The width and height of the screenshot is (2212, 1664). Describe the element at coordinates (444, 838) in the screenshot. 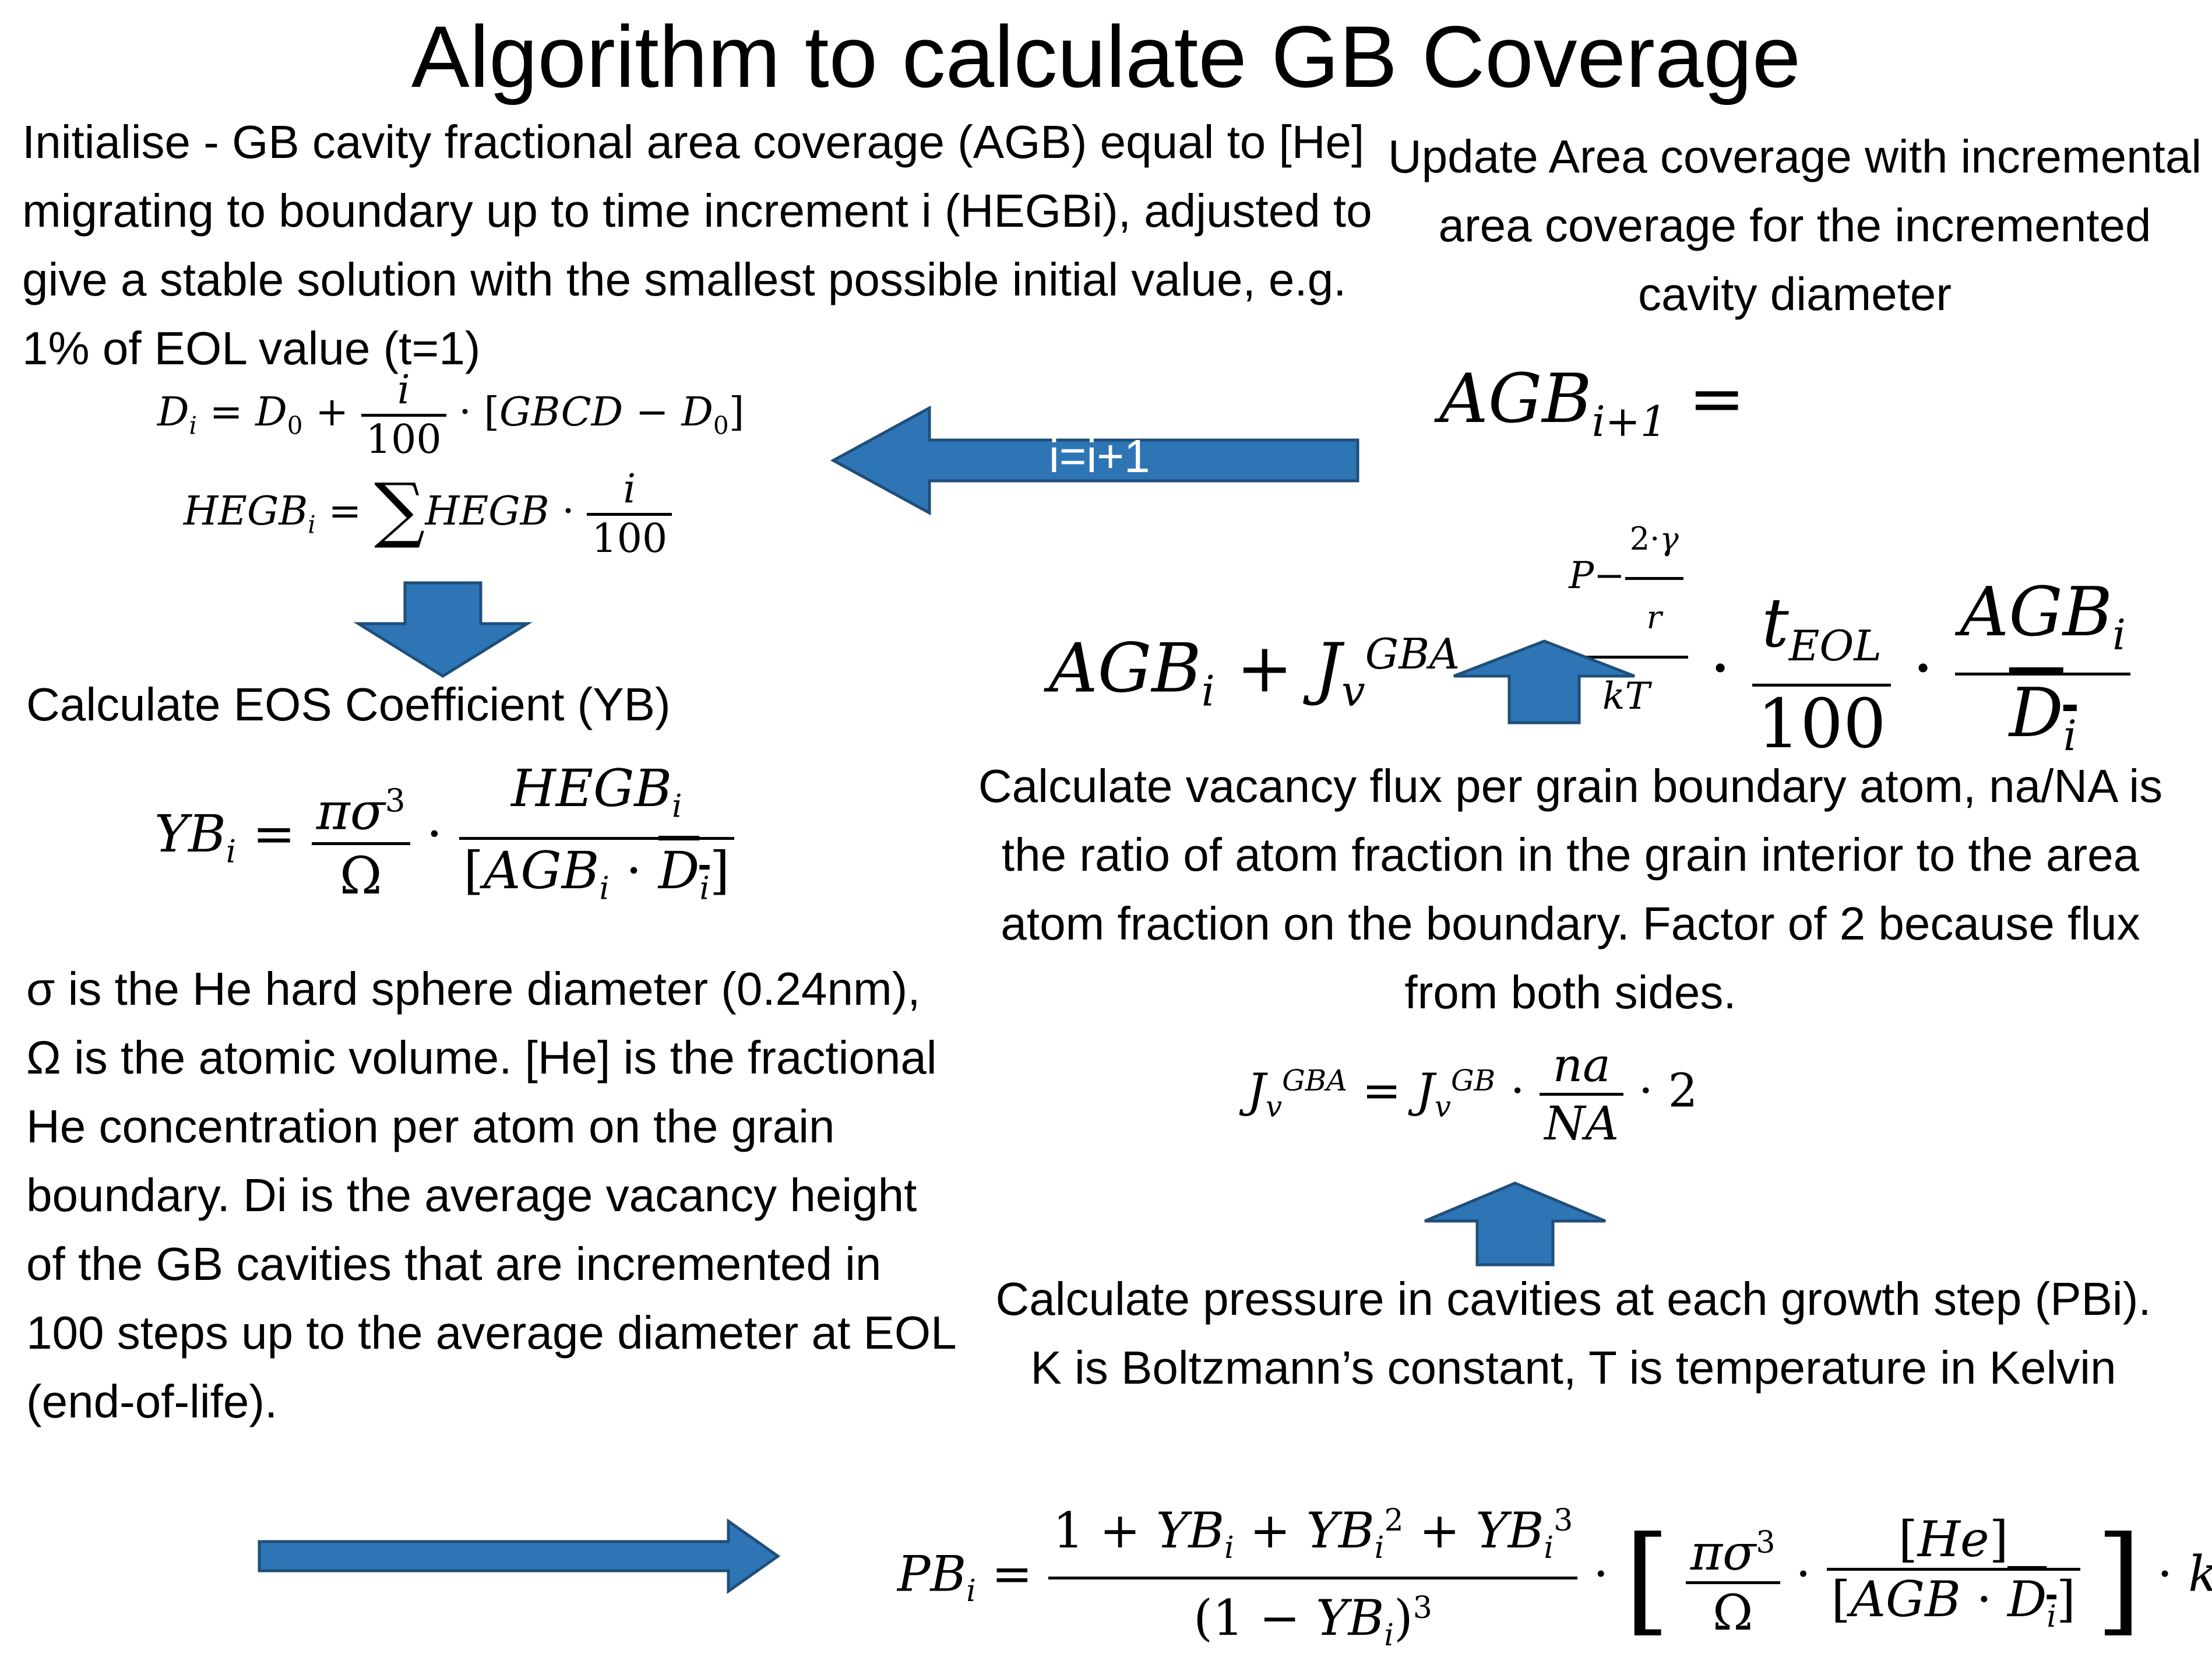

I see `yb-formula: YBi = πσ3 Ω · HEGBi [AGBi · Di]` at that location.